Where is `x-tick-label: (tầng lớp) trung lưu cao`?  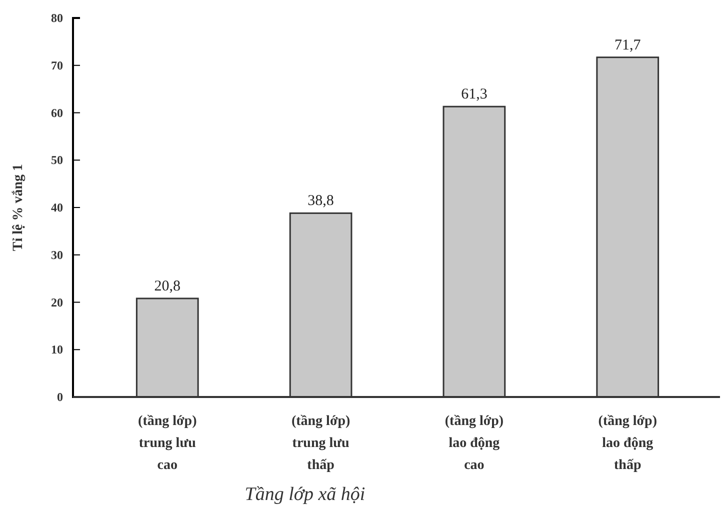
x-tick-label: (tầng lớp) trung lưu cao is located at coordinates (168, 443).